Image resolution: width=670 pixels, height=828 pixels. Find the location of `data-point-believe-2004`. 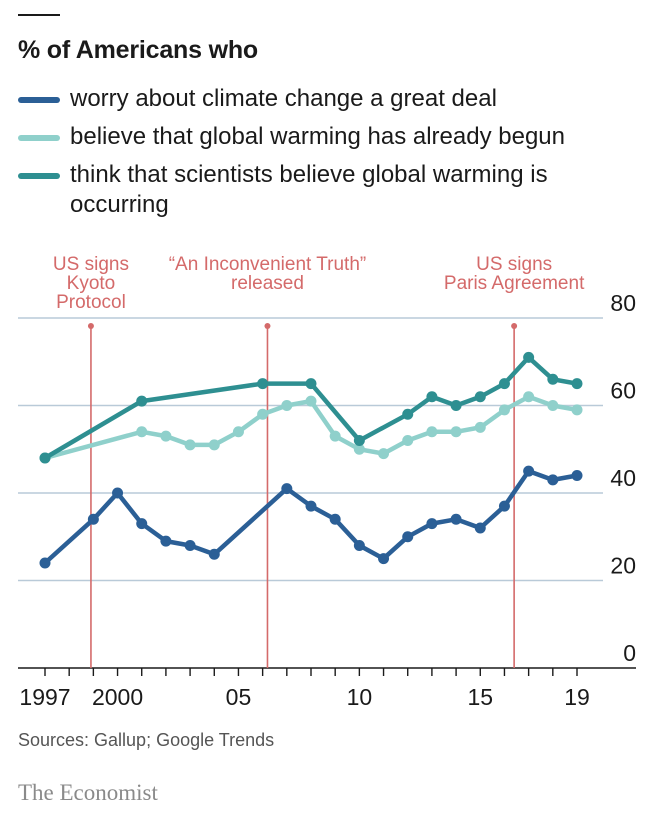

data-point-believe-2004 is located at coordinates (214, 445).